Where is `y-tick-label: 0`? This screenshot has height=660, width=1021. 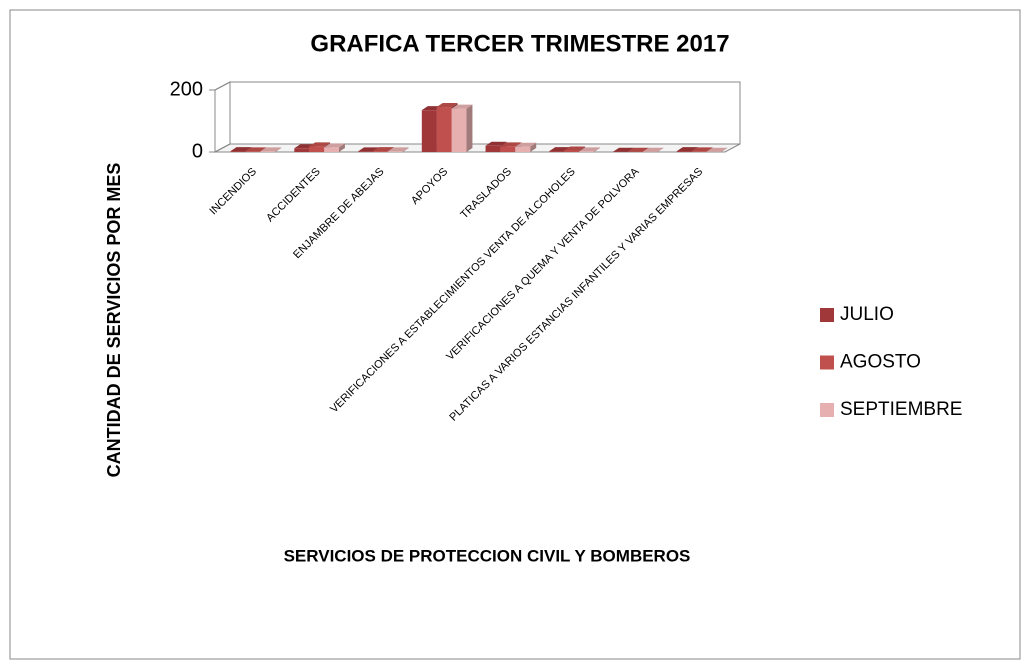 y-tick-label: 0 is located at coordinates (197, 151).